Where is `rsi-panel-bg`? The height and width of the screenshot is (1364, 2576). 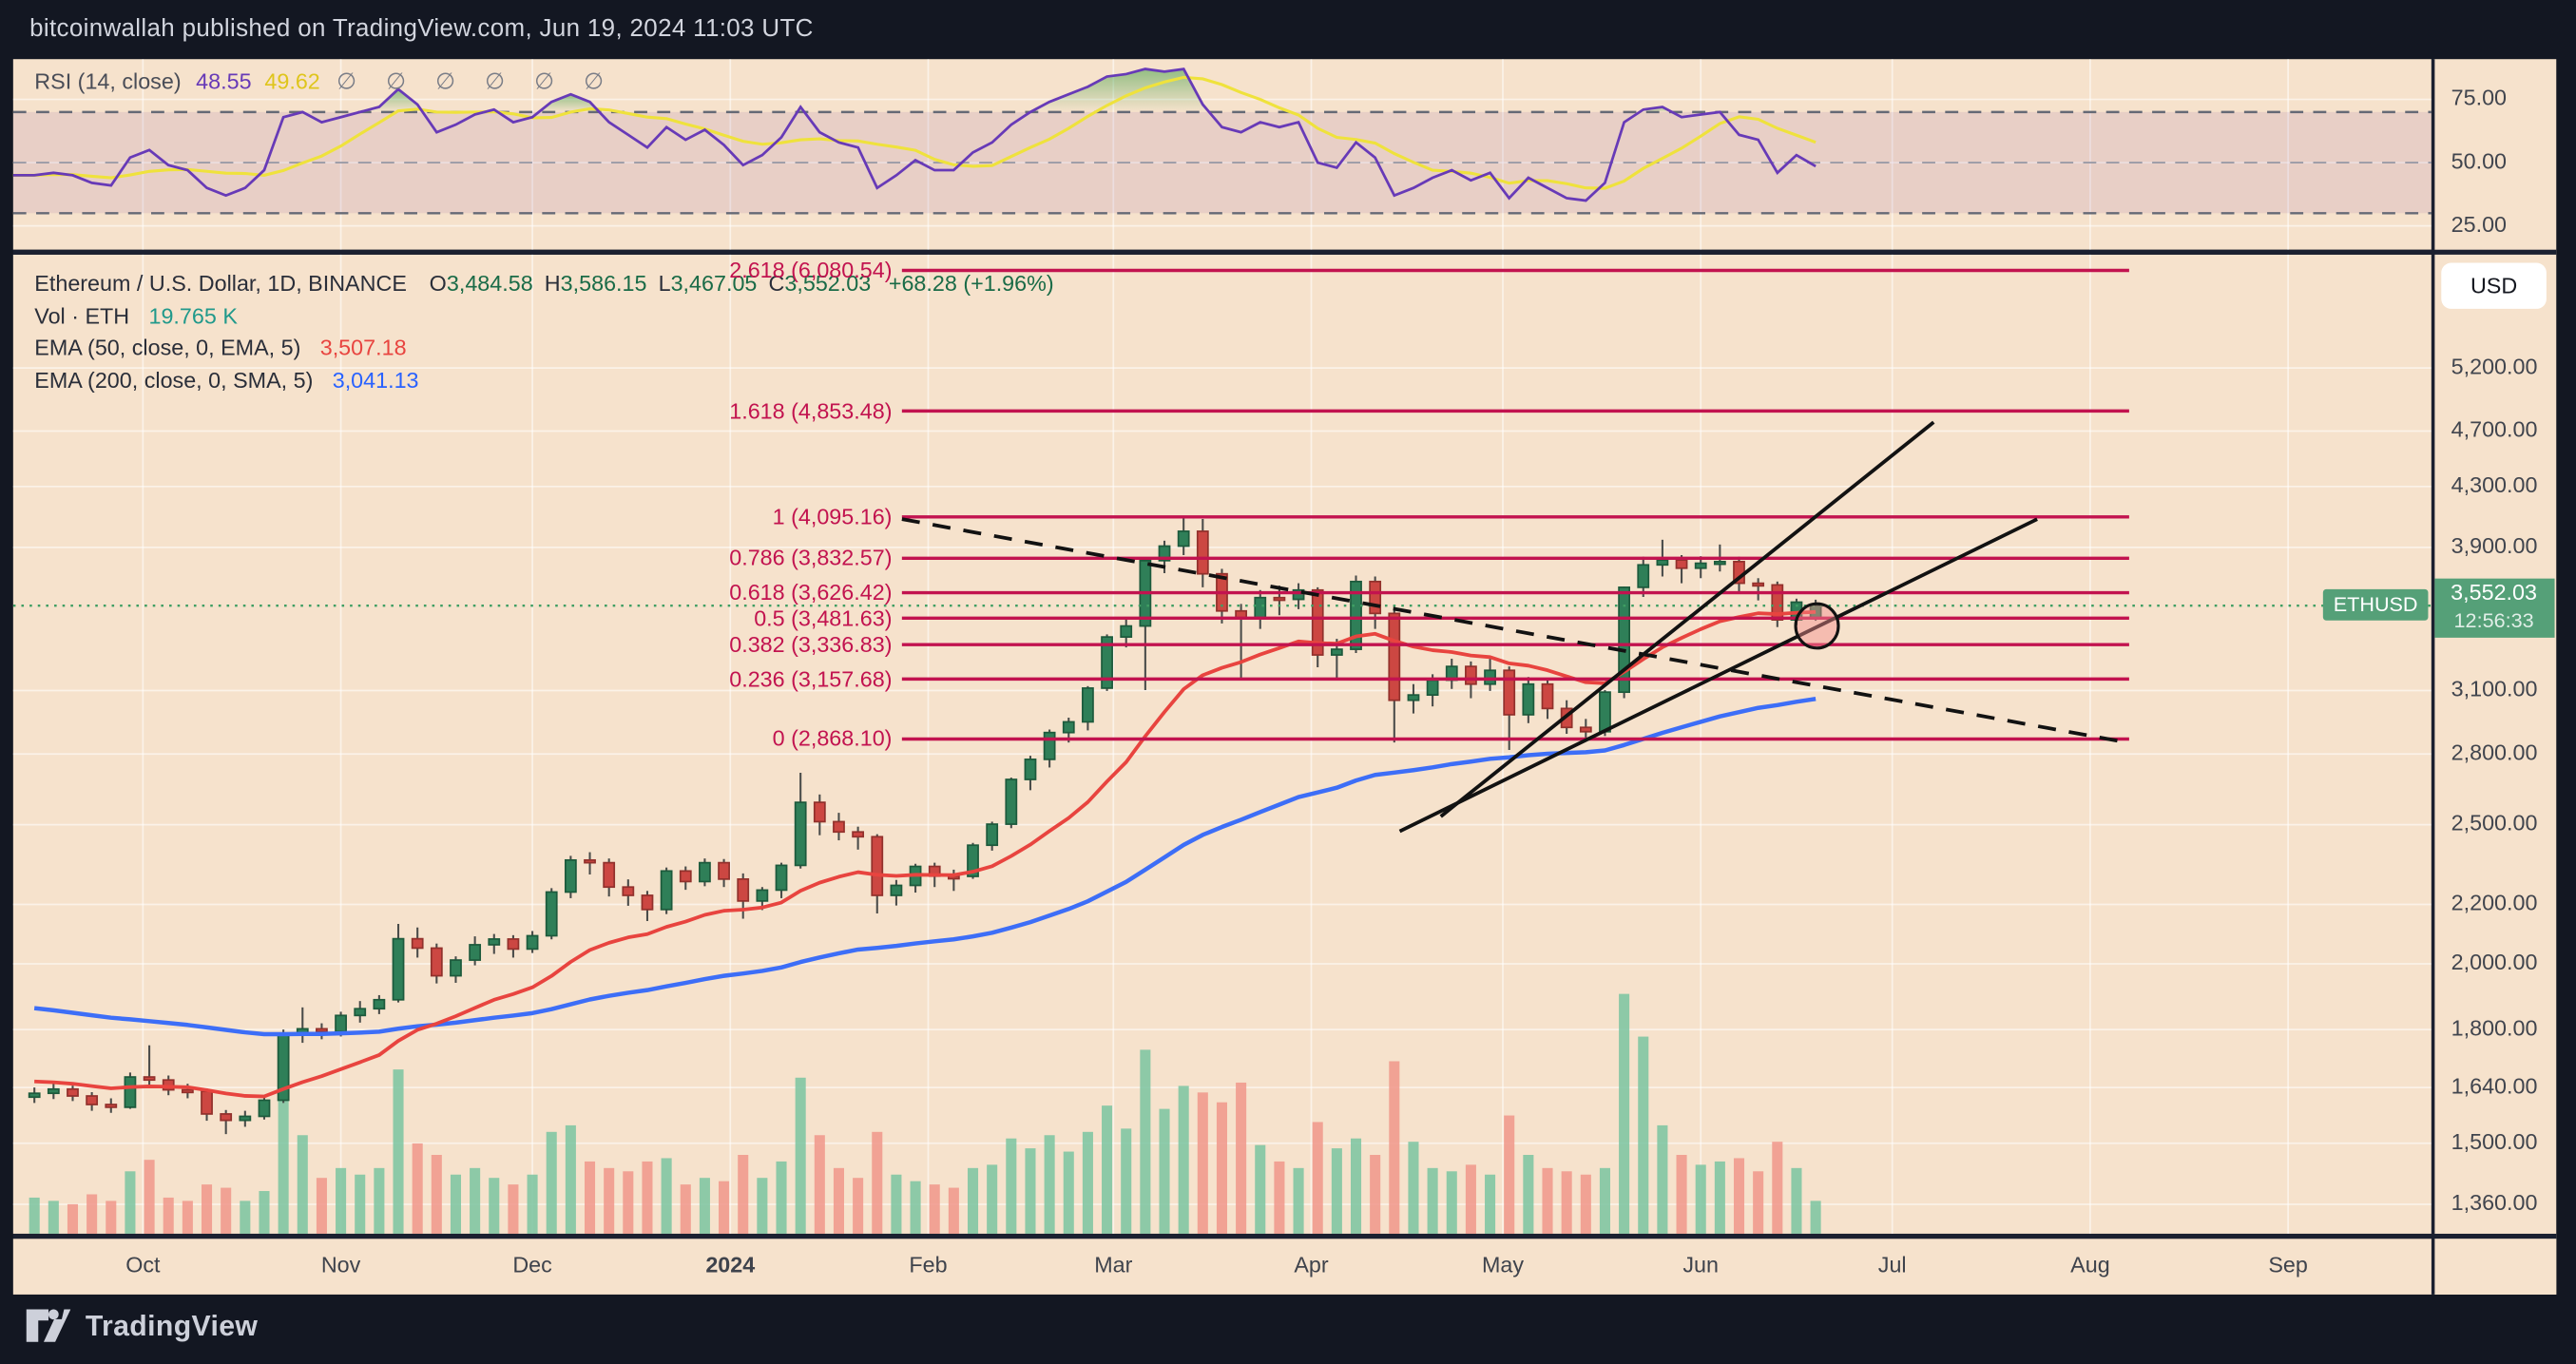 rsi-panel-bg is located at coordinates (1222, 154).